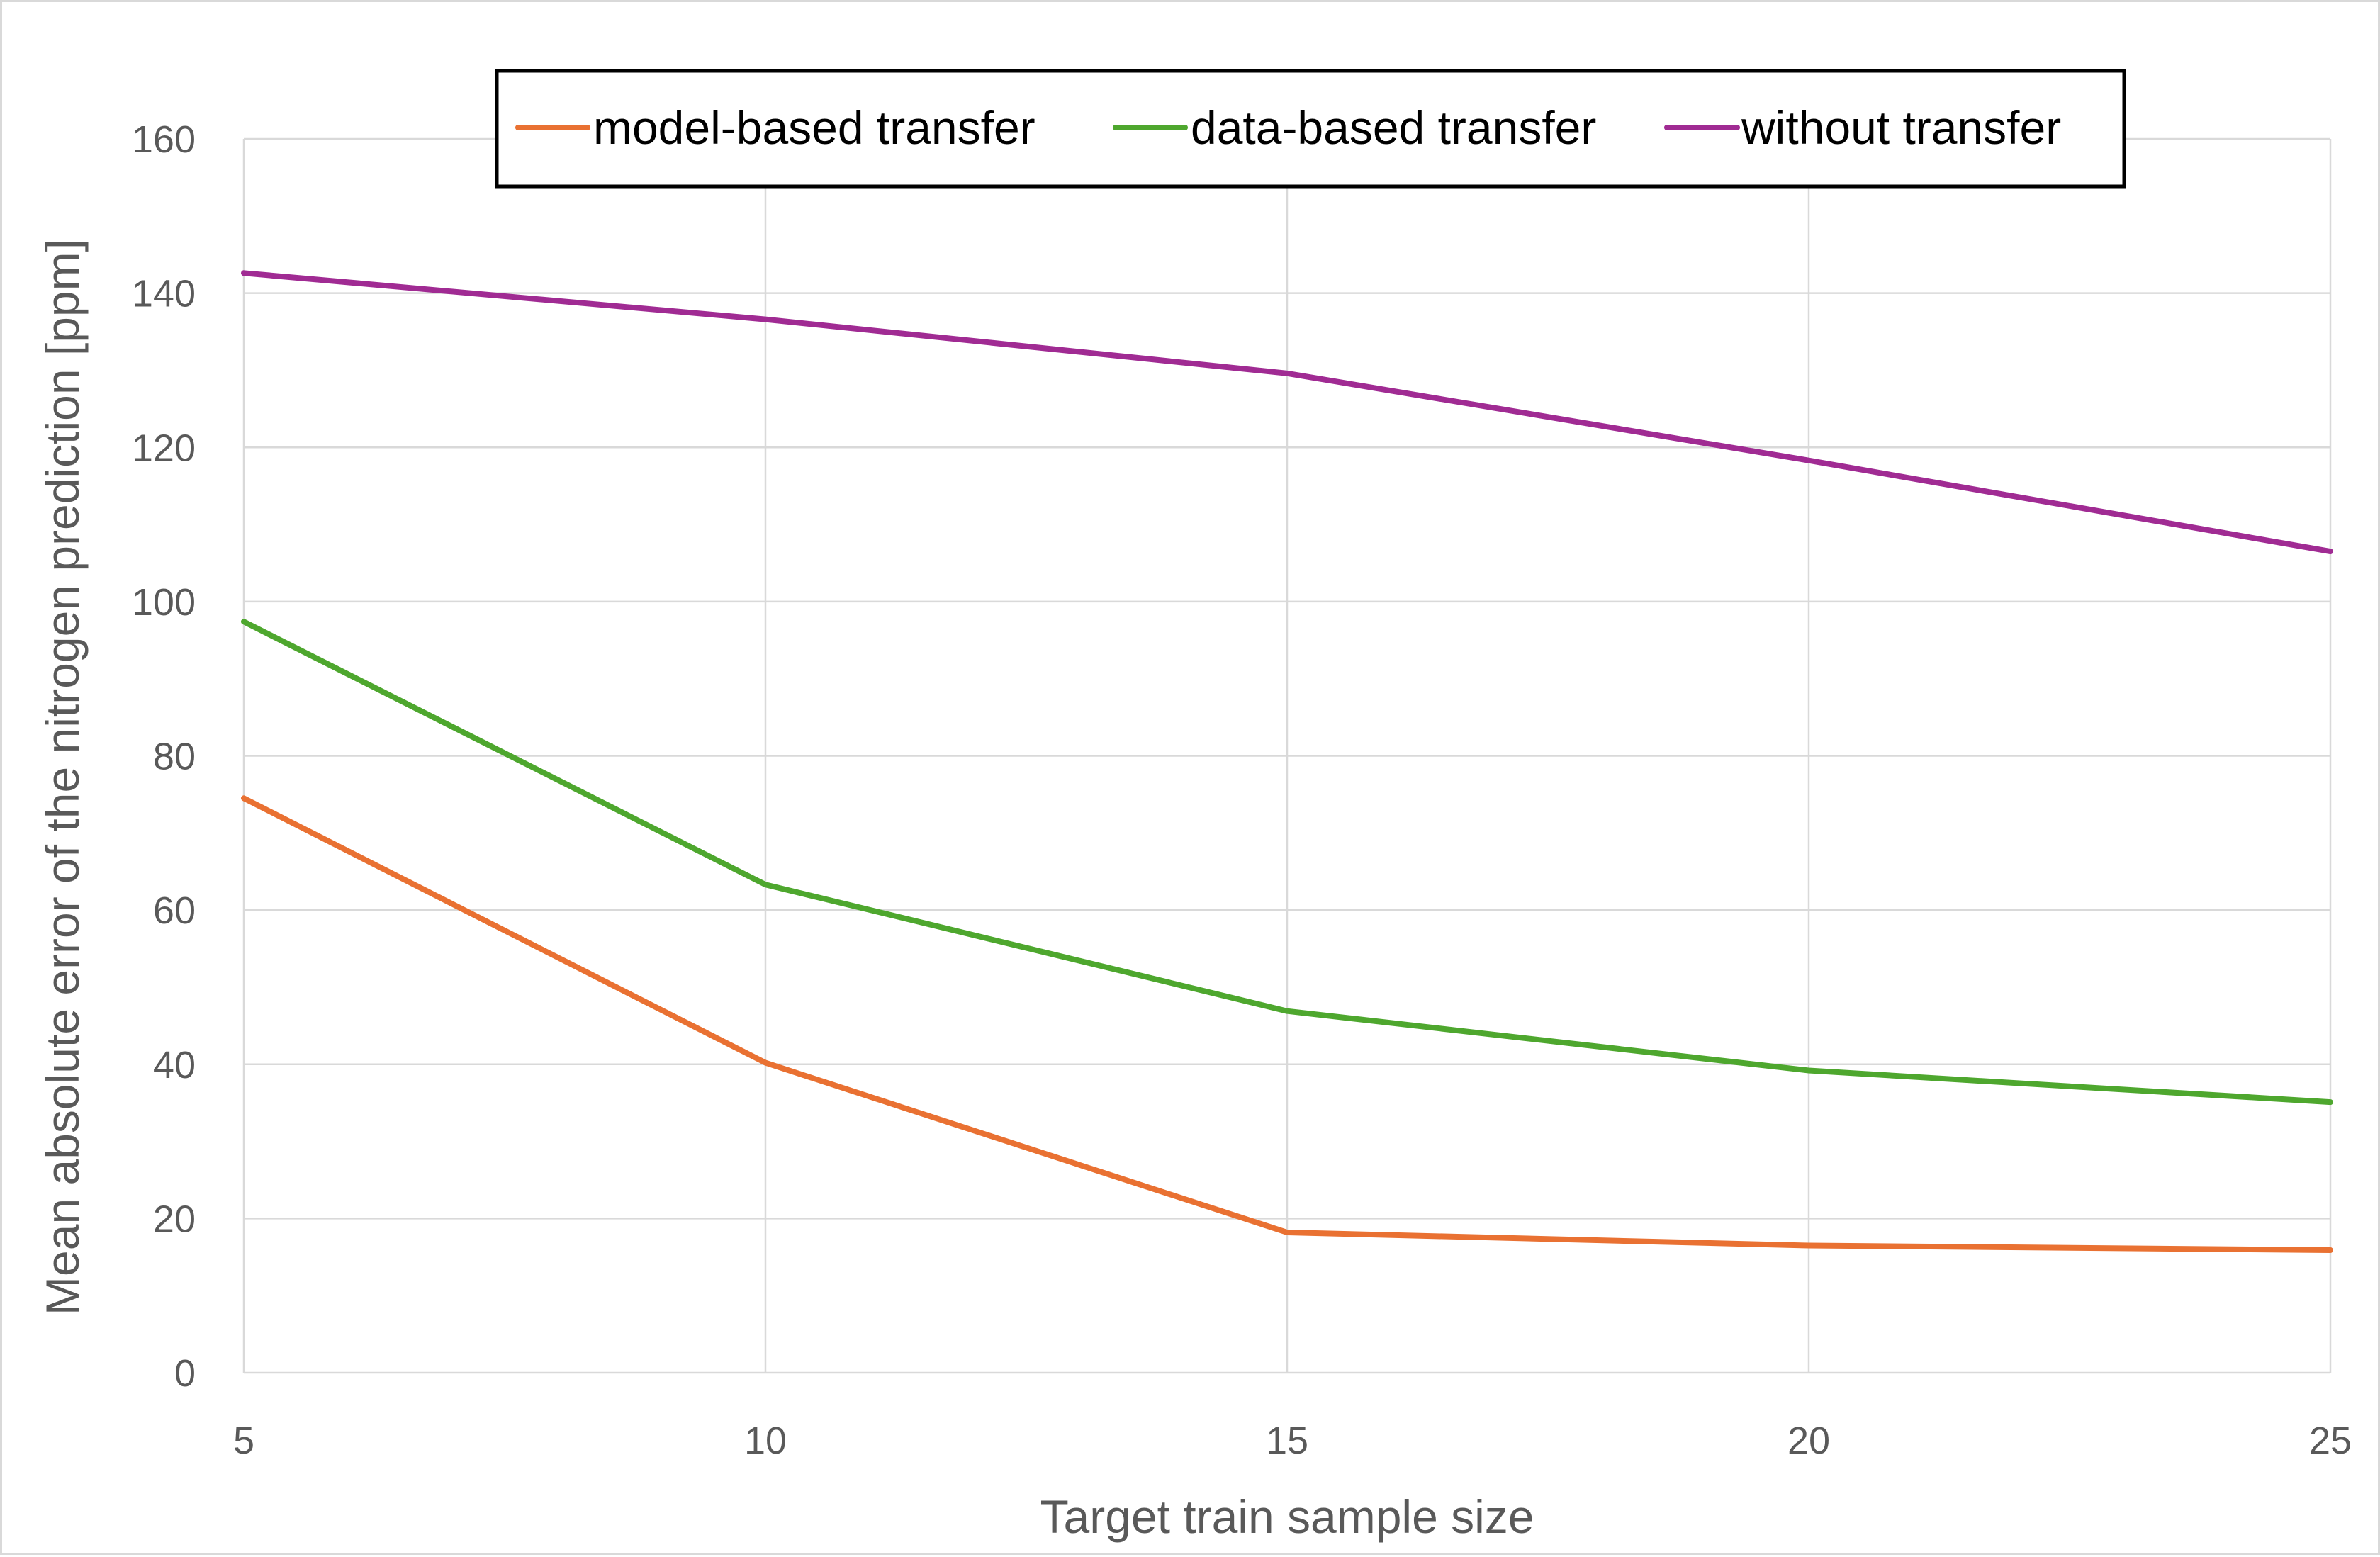  What do you see at coordinates (174, 757) in the screenshot?
I see `y-tick-label: 80` at bounding box center [174, 757].